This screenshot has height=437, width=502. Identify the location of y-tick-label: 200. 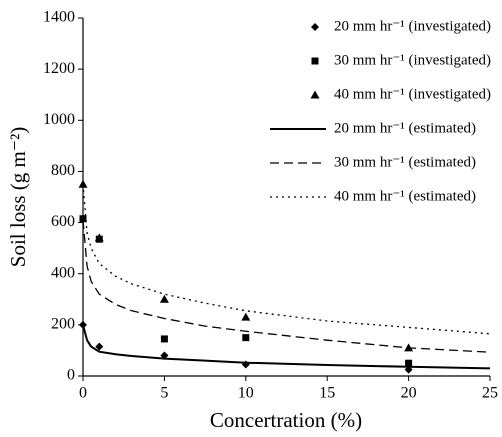
(63, 324).